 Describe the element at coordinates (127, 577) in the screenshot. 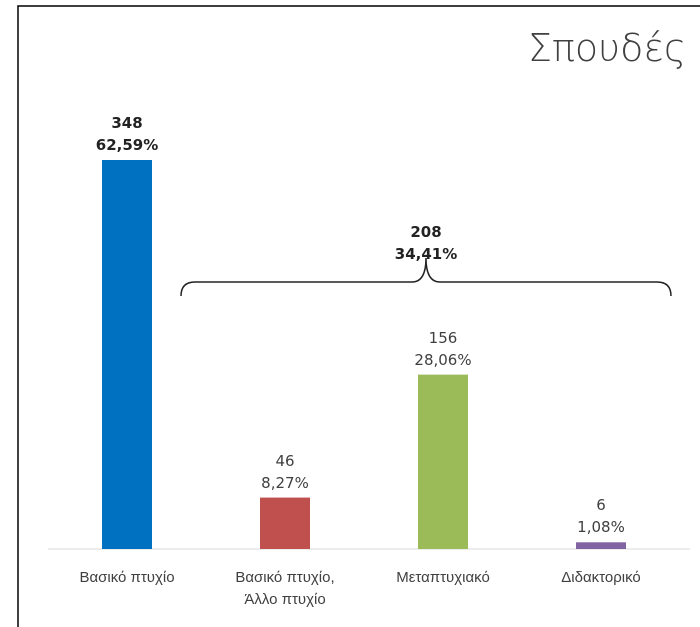

I see `x-tick-label: Βασικό πτυχίο` at that location.